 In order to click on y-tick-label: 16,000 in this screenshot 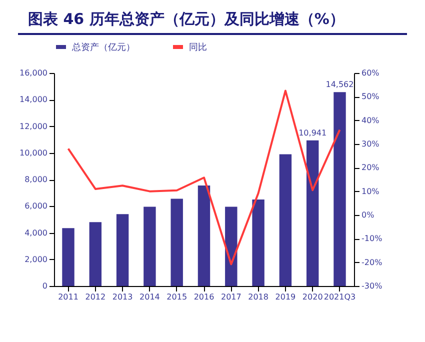, I will do `click(34, 73)`.